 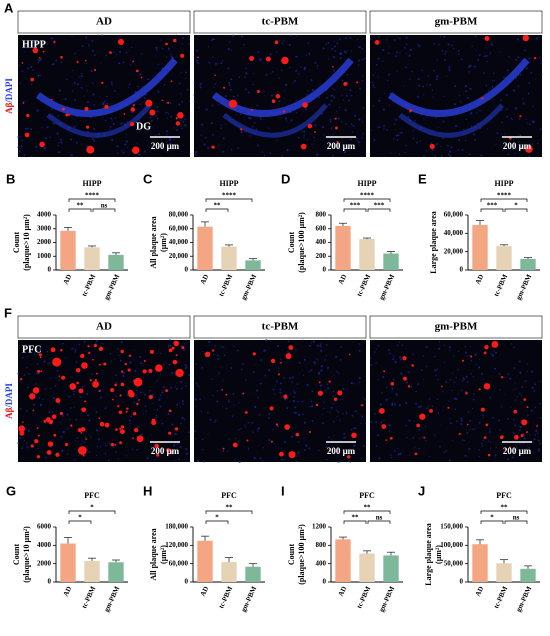 I want to click on bar, so click(x=480, y=563).